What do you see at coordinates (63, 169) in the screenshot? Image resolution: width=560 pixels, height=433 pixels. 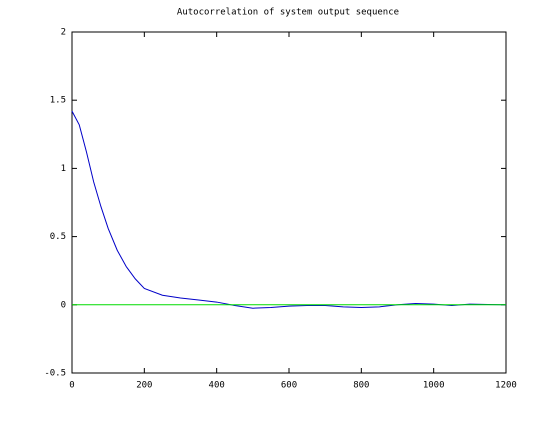 I see `y-tick-label: 1` at bounding box center [63, 169].